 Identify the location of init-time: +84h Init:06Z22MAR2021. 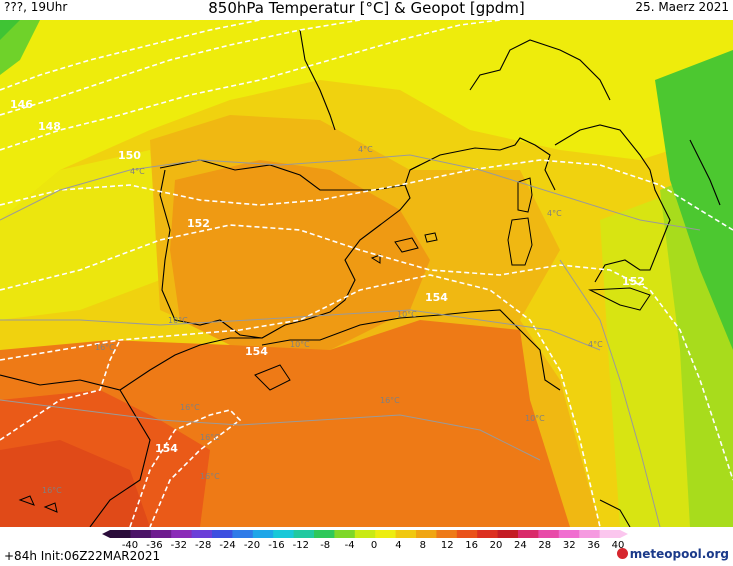
(82, 556).